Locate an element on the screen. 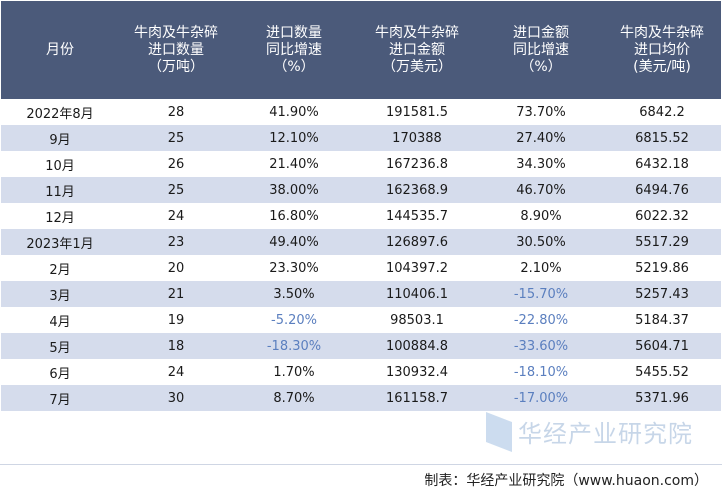  column-header: 进口金额 同比增速 （%） is located at coordinates (541, 50).